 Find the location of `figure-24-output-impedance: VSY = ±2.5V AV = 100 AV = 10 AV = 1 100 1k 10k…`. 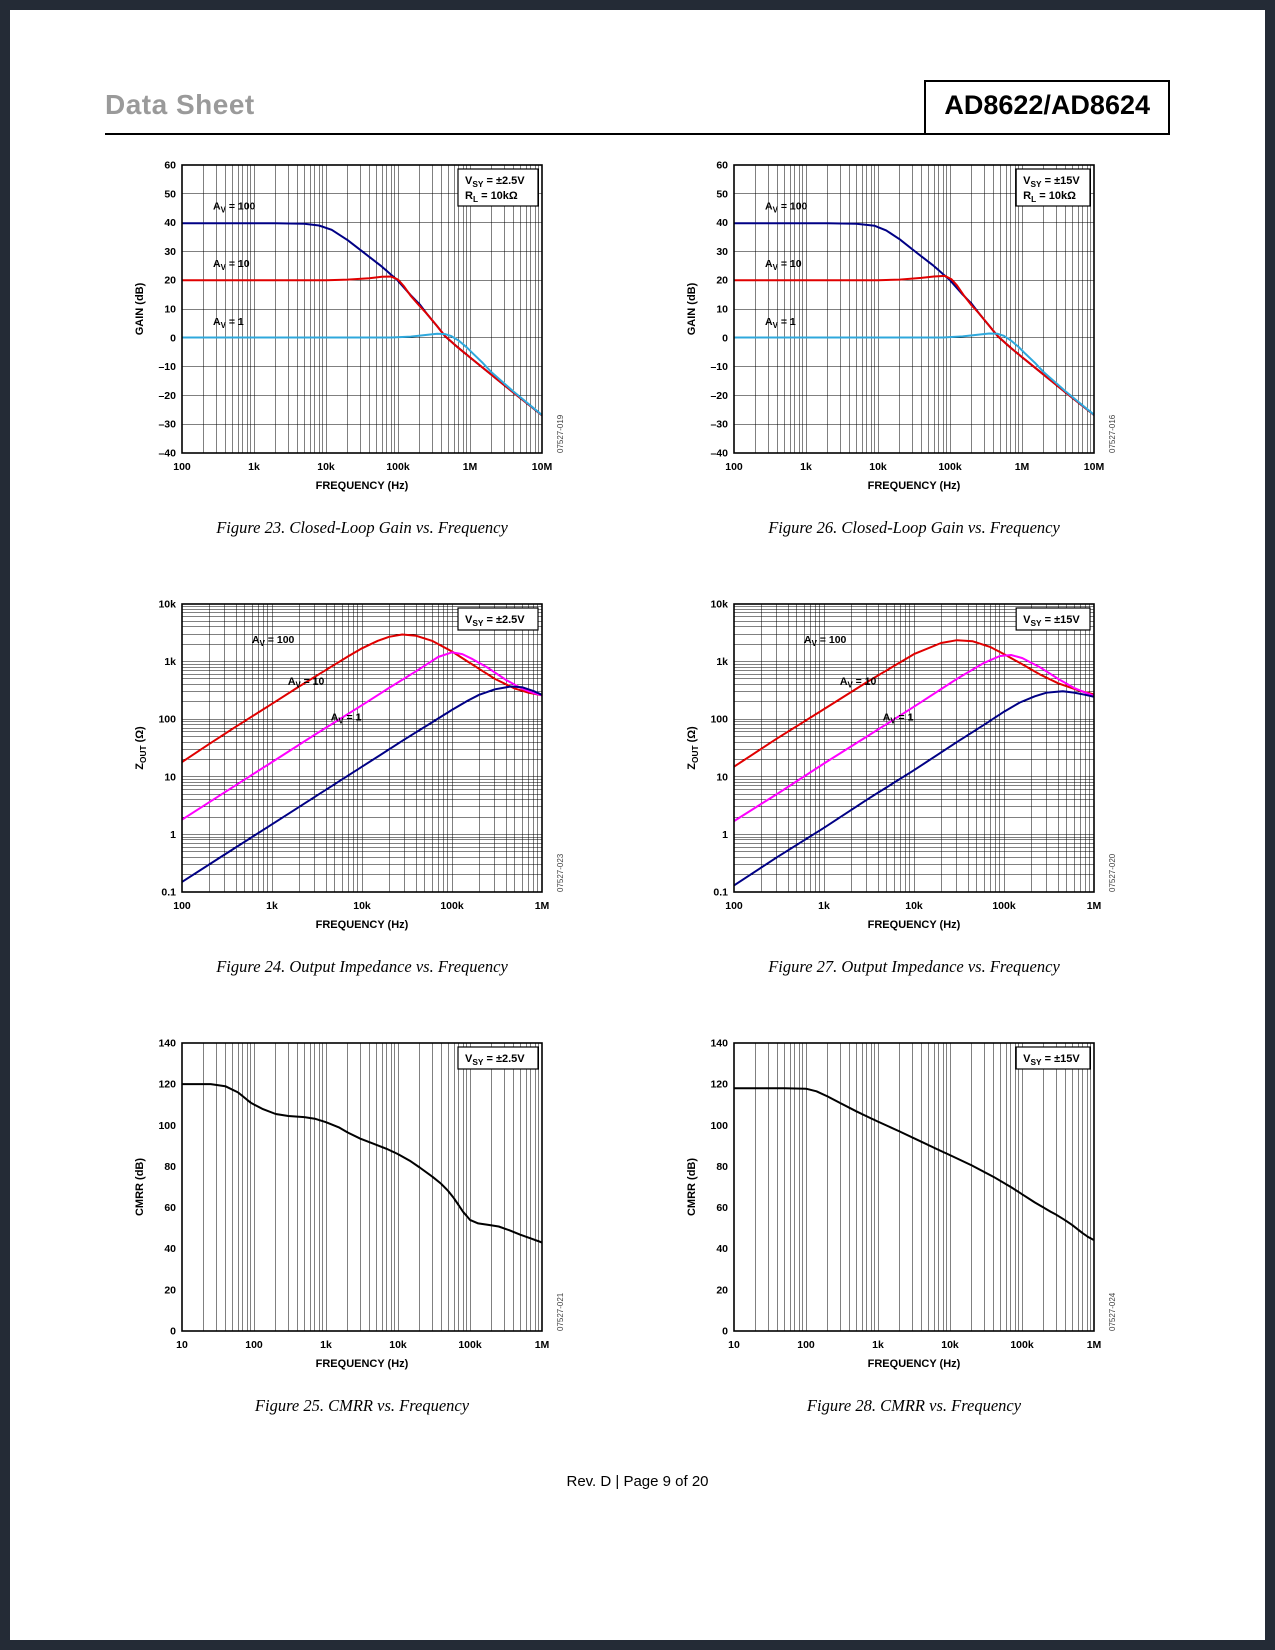

figure-24-output-impedance: VSY = ±2.5V AV = 100 AV = 10 AV = 1 100 1k 10k… is located at coordinates (406, 785).